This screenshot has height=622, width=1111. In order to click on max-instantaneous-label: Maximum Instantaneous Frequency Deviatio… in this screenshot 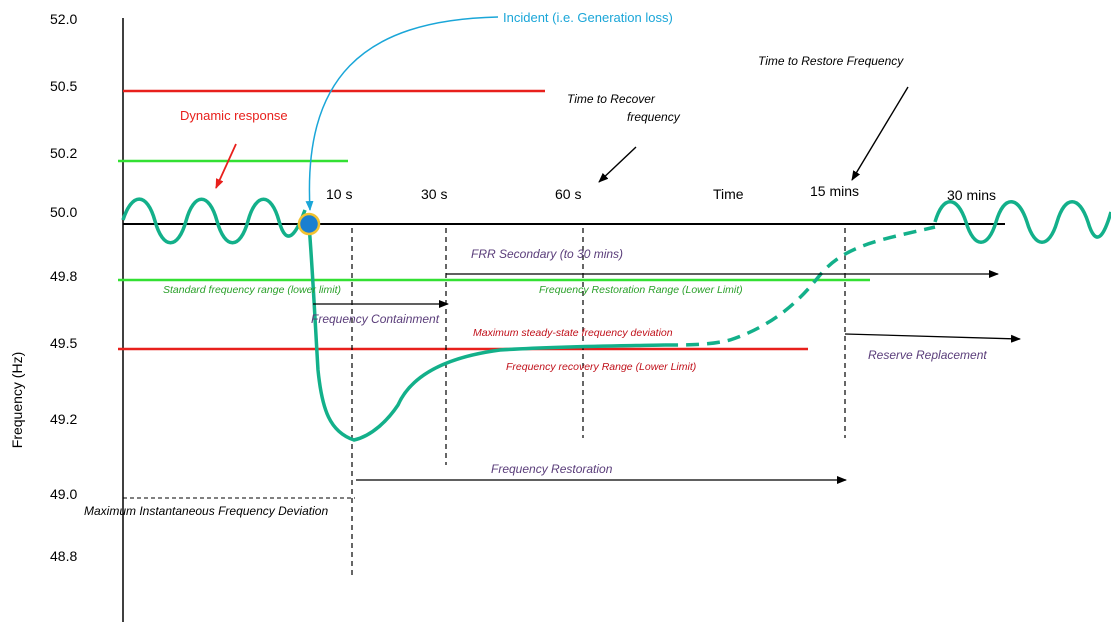, I will do `click(206, 511)`.